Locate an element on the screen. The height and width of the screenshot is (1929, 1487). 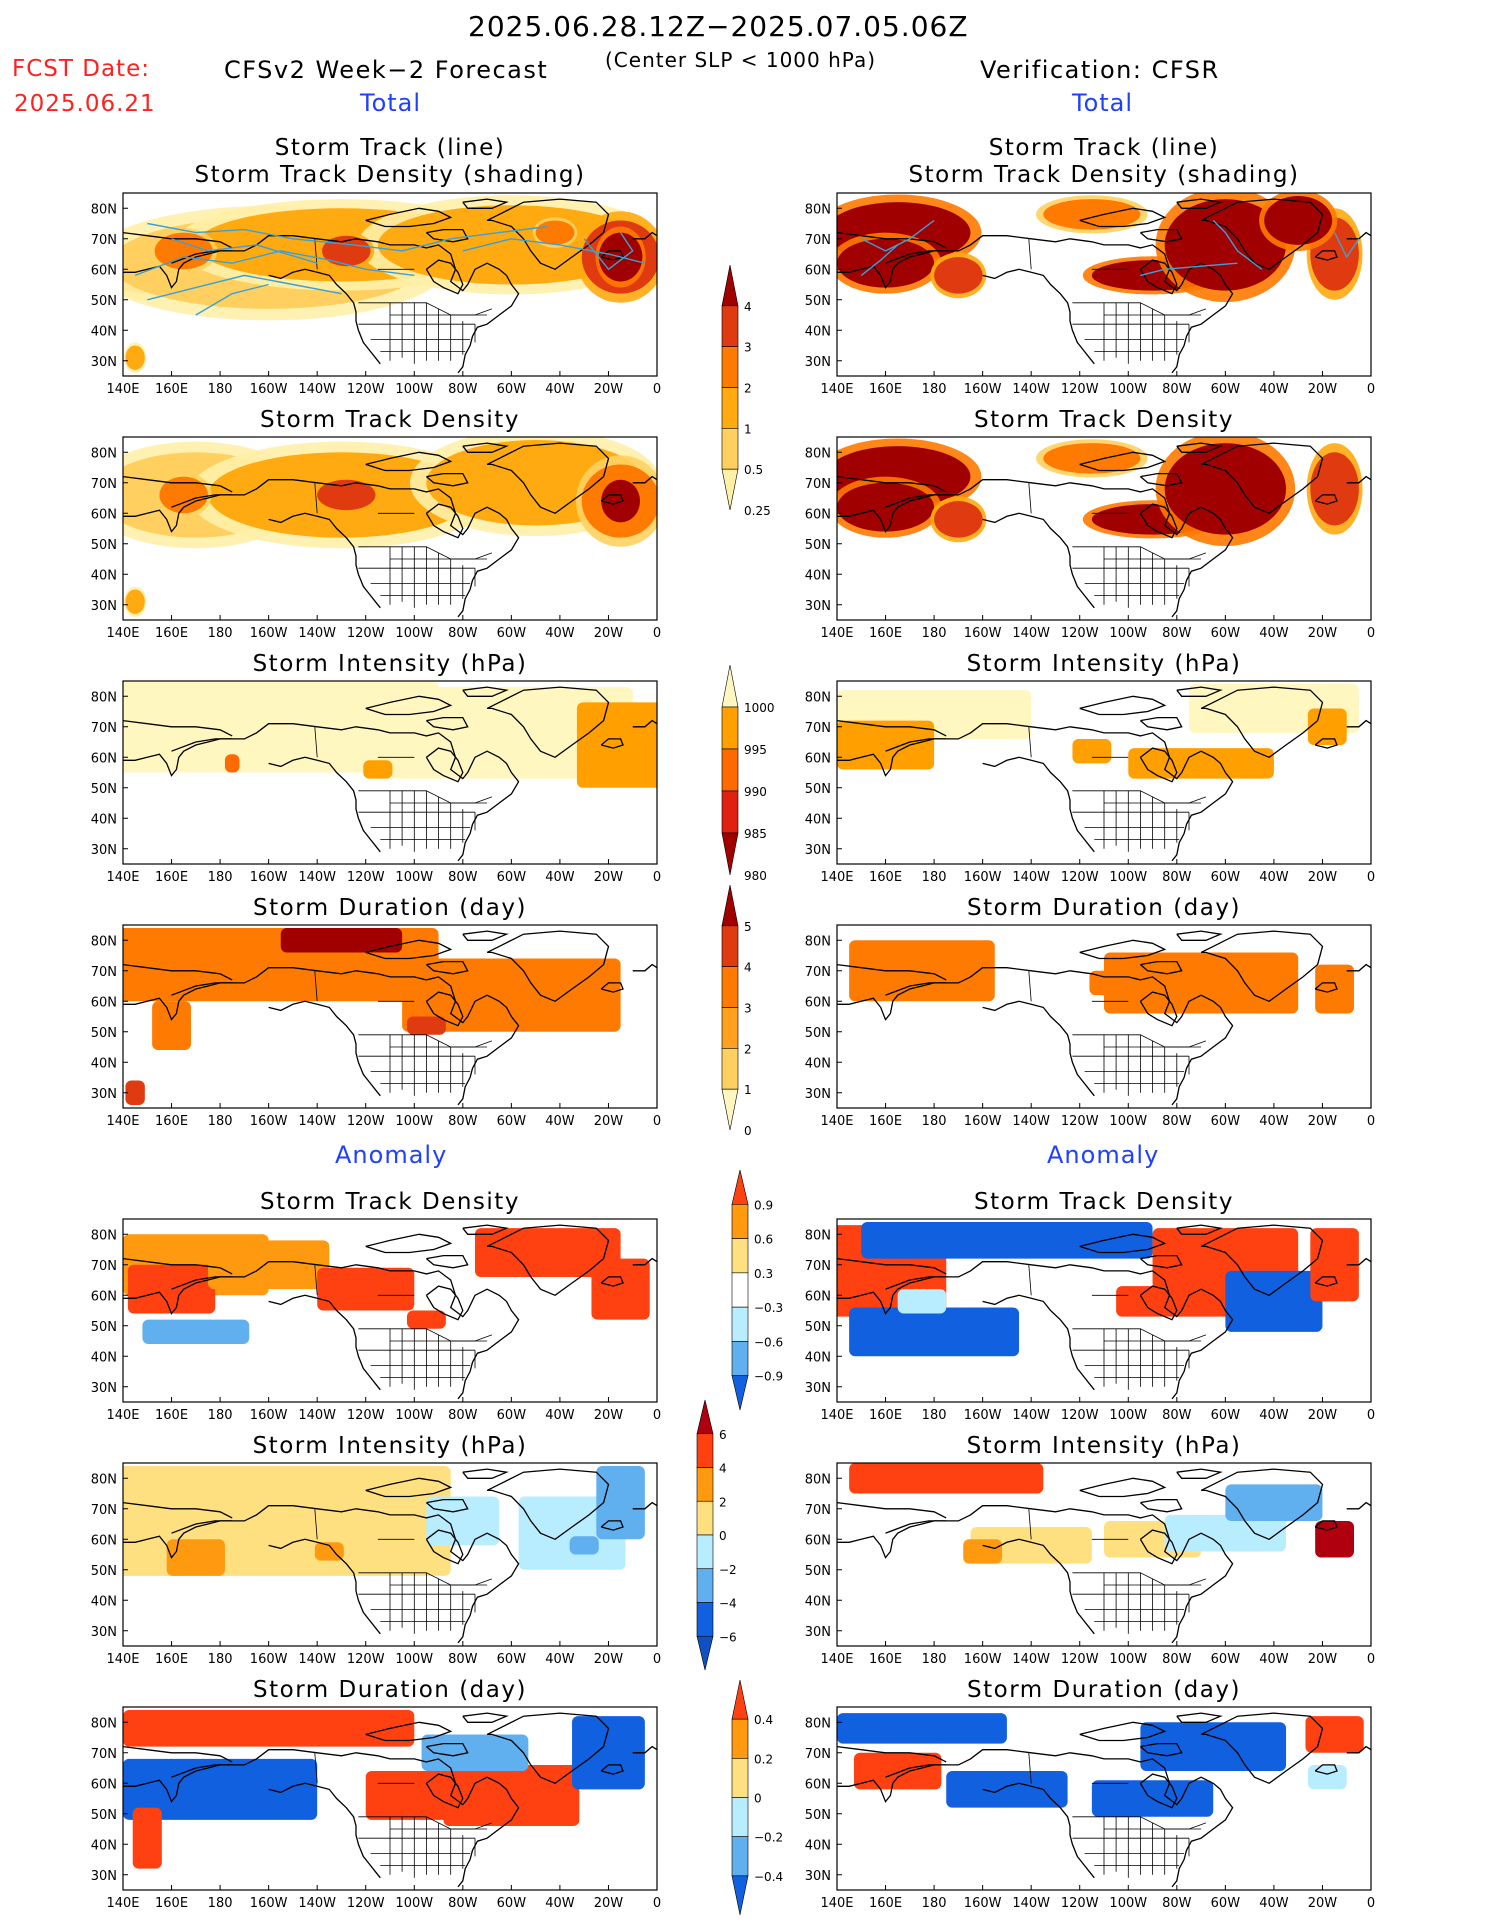
colorbar-label: 980 is located at coordinates (755, 876).